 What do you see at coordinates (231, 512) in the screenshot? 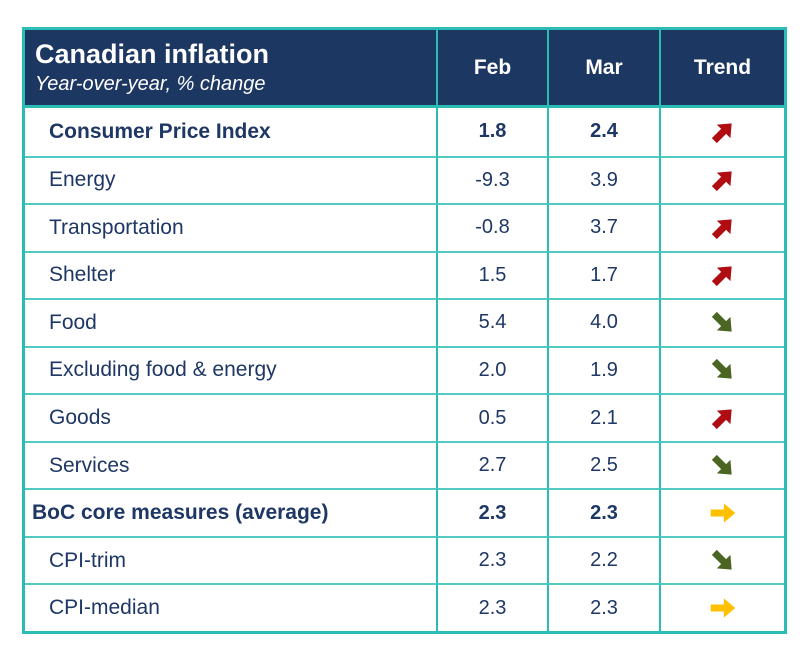
I see `row-label: BoC core measures (average)` at bounding box center [231, 512].